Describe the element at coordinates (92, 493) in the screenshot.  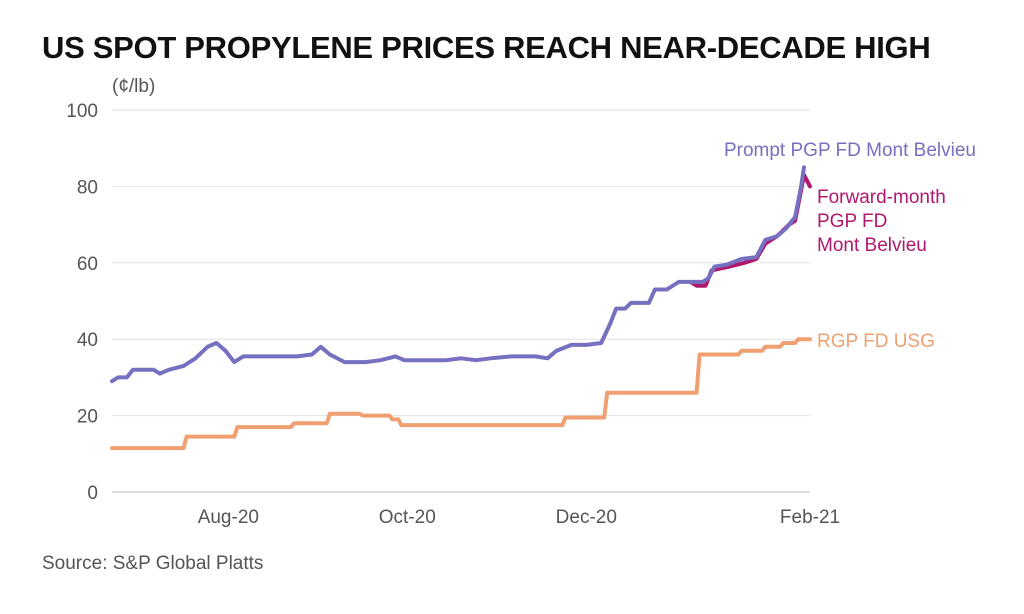
I see `y-tick-label-0: 0` at that location.